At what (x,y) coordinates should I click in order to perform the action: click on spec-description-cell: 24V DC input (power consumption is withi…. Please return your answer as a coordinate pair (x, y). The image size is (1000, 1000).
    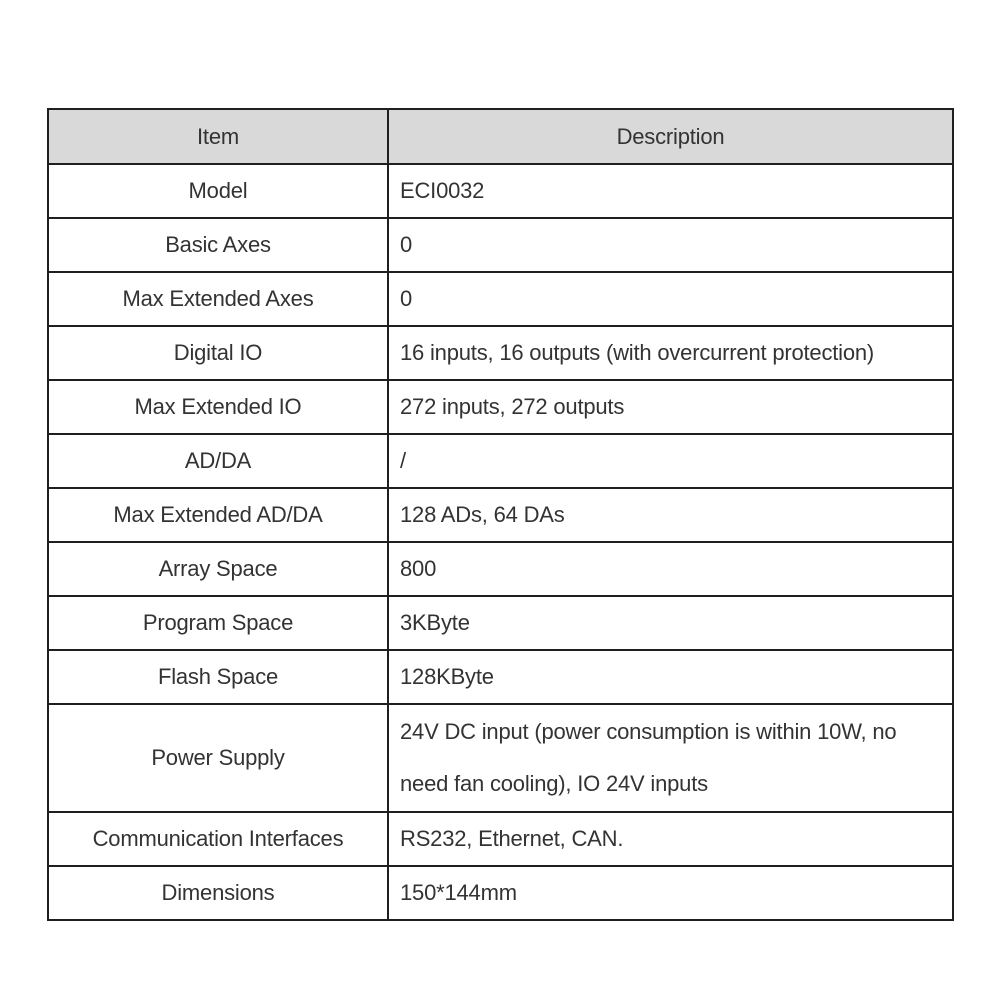
    Looking at the image, I should click on (670, 758).